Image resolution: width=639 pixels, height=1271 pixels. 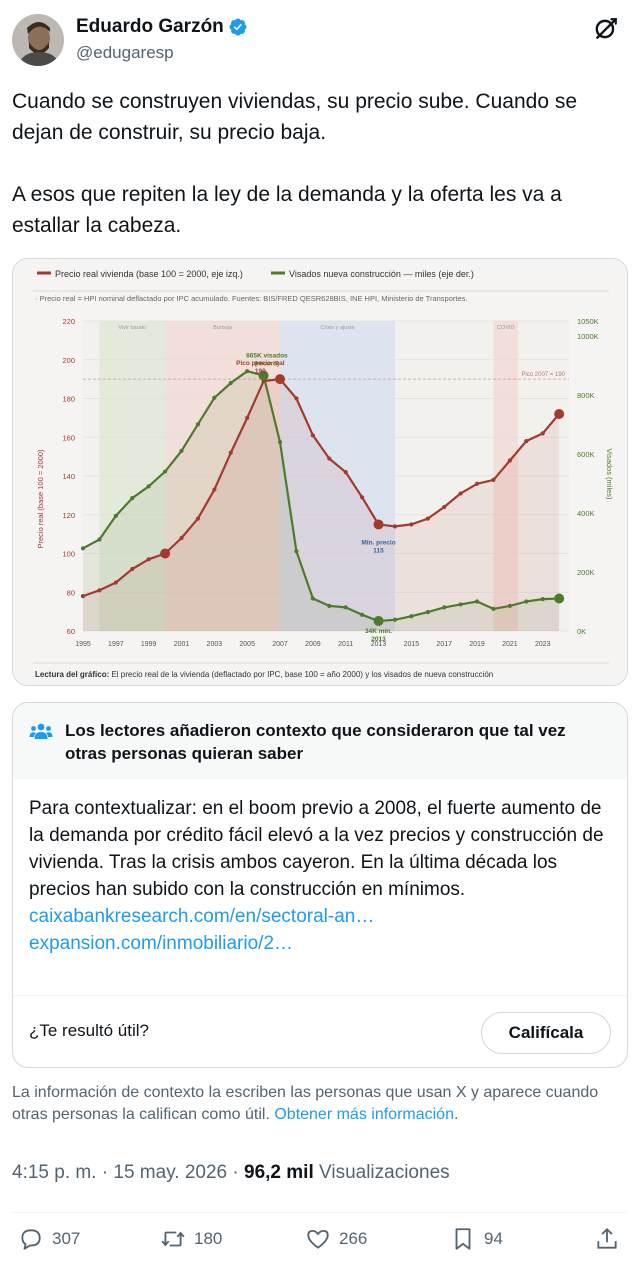 What do you see at coordinates (116, 644) in the screenshot?
I see `x-tick-1: 1997` at bounding box center [116, 644].